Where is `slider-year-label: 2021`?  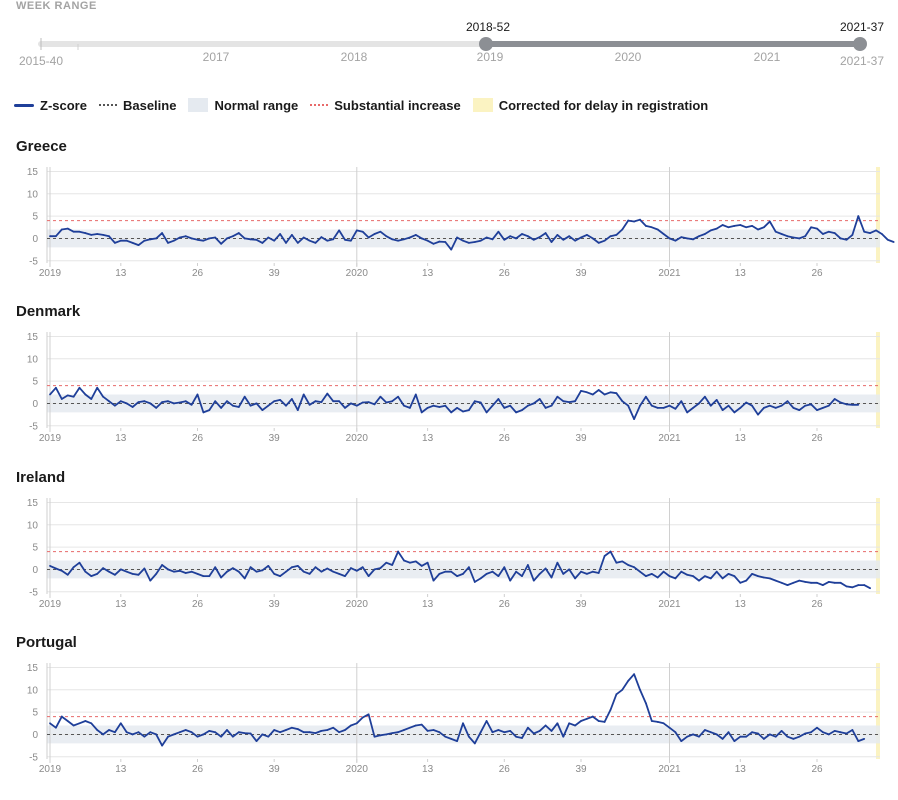
slider-year-label: 2021 is located at coordinates (767, 57).